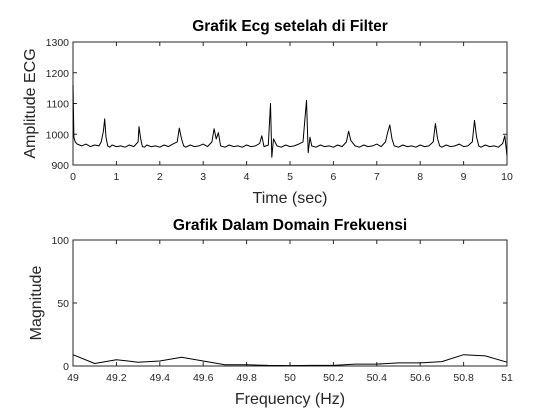 The width and height of the screenshot is (560, 420). I want to click on frequency-x-axis-label: Frequency (Hz), so click(290, 399).